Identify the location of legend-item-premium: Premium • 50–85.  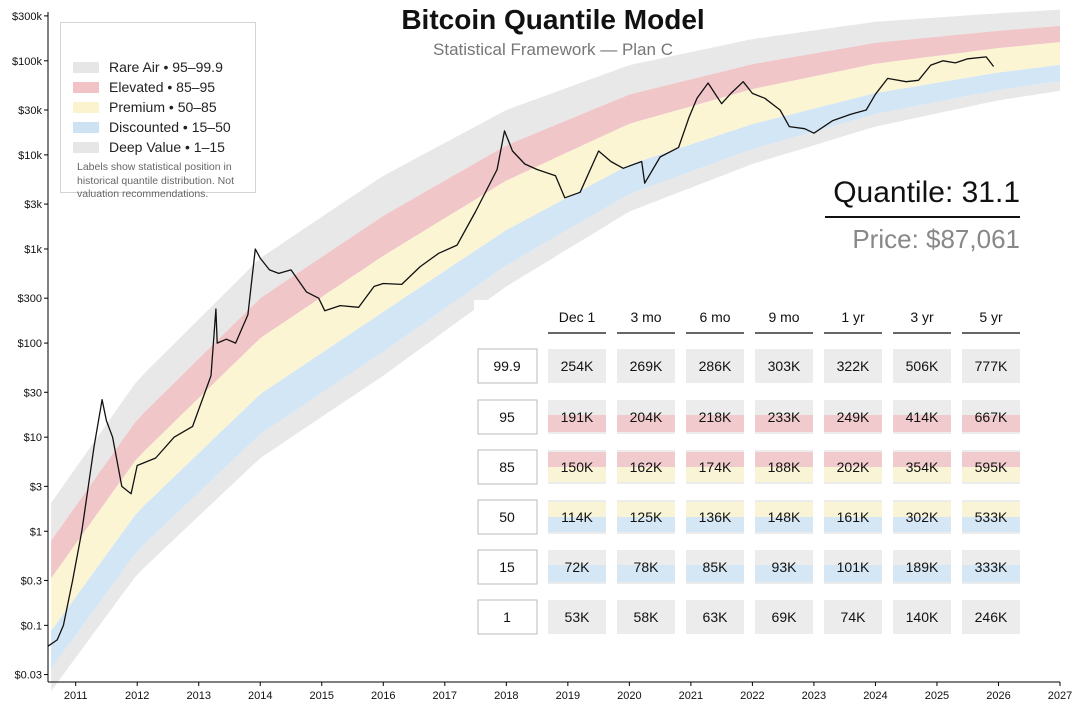
(145, 107).